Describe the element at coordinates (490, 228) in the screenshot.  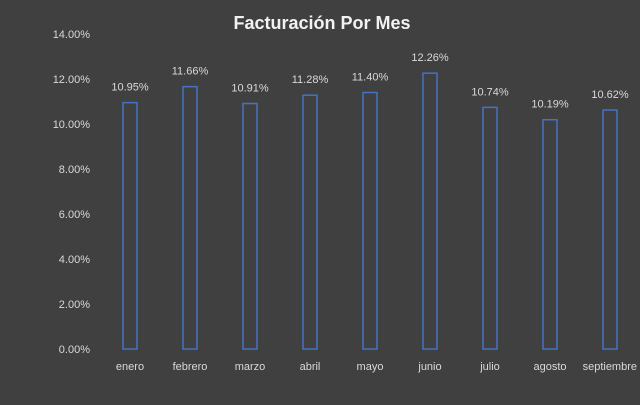
I see `bar-julio` at that location.